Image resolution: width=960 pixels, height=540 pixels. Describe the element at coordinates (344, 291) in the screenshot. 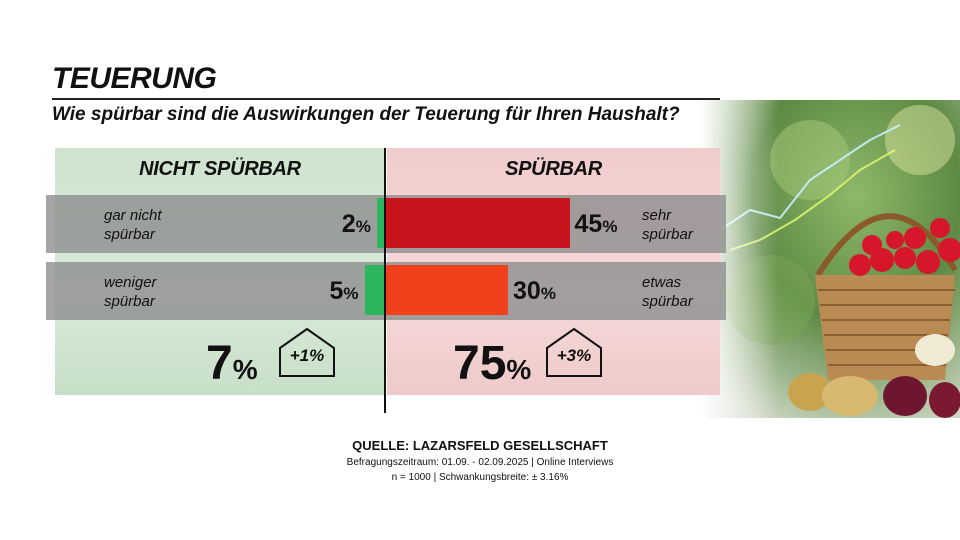

I see `value-label-weniger: 5%` at that location.